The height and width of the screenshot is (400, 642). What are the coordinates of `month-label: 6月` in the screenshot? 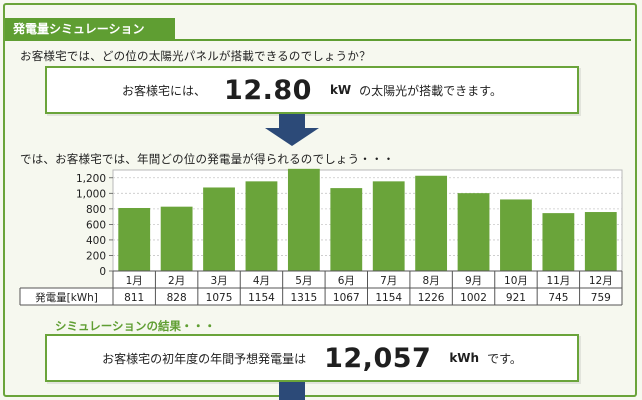 It's located at (346, 281).